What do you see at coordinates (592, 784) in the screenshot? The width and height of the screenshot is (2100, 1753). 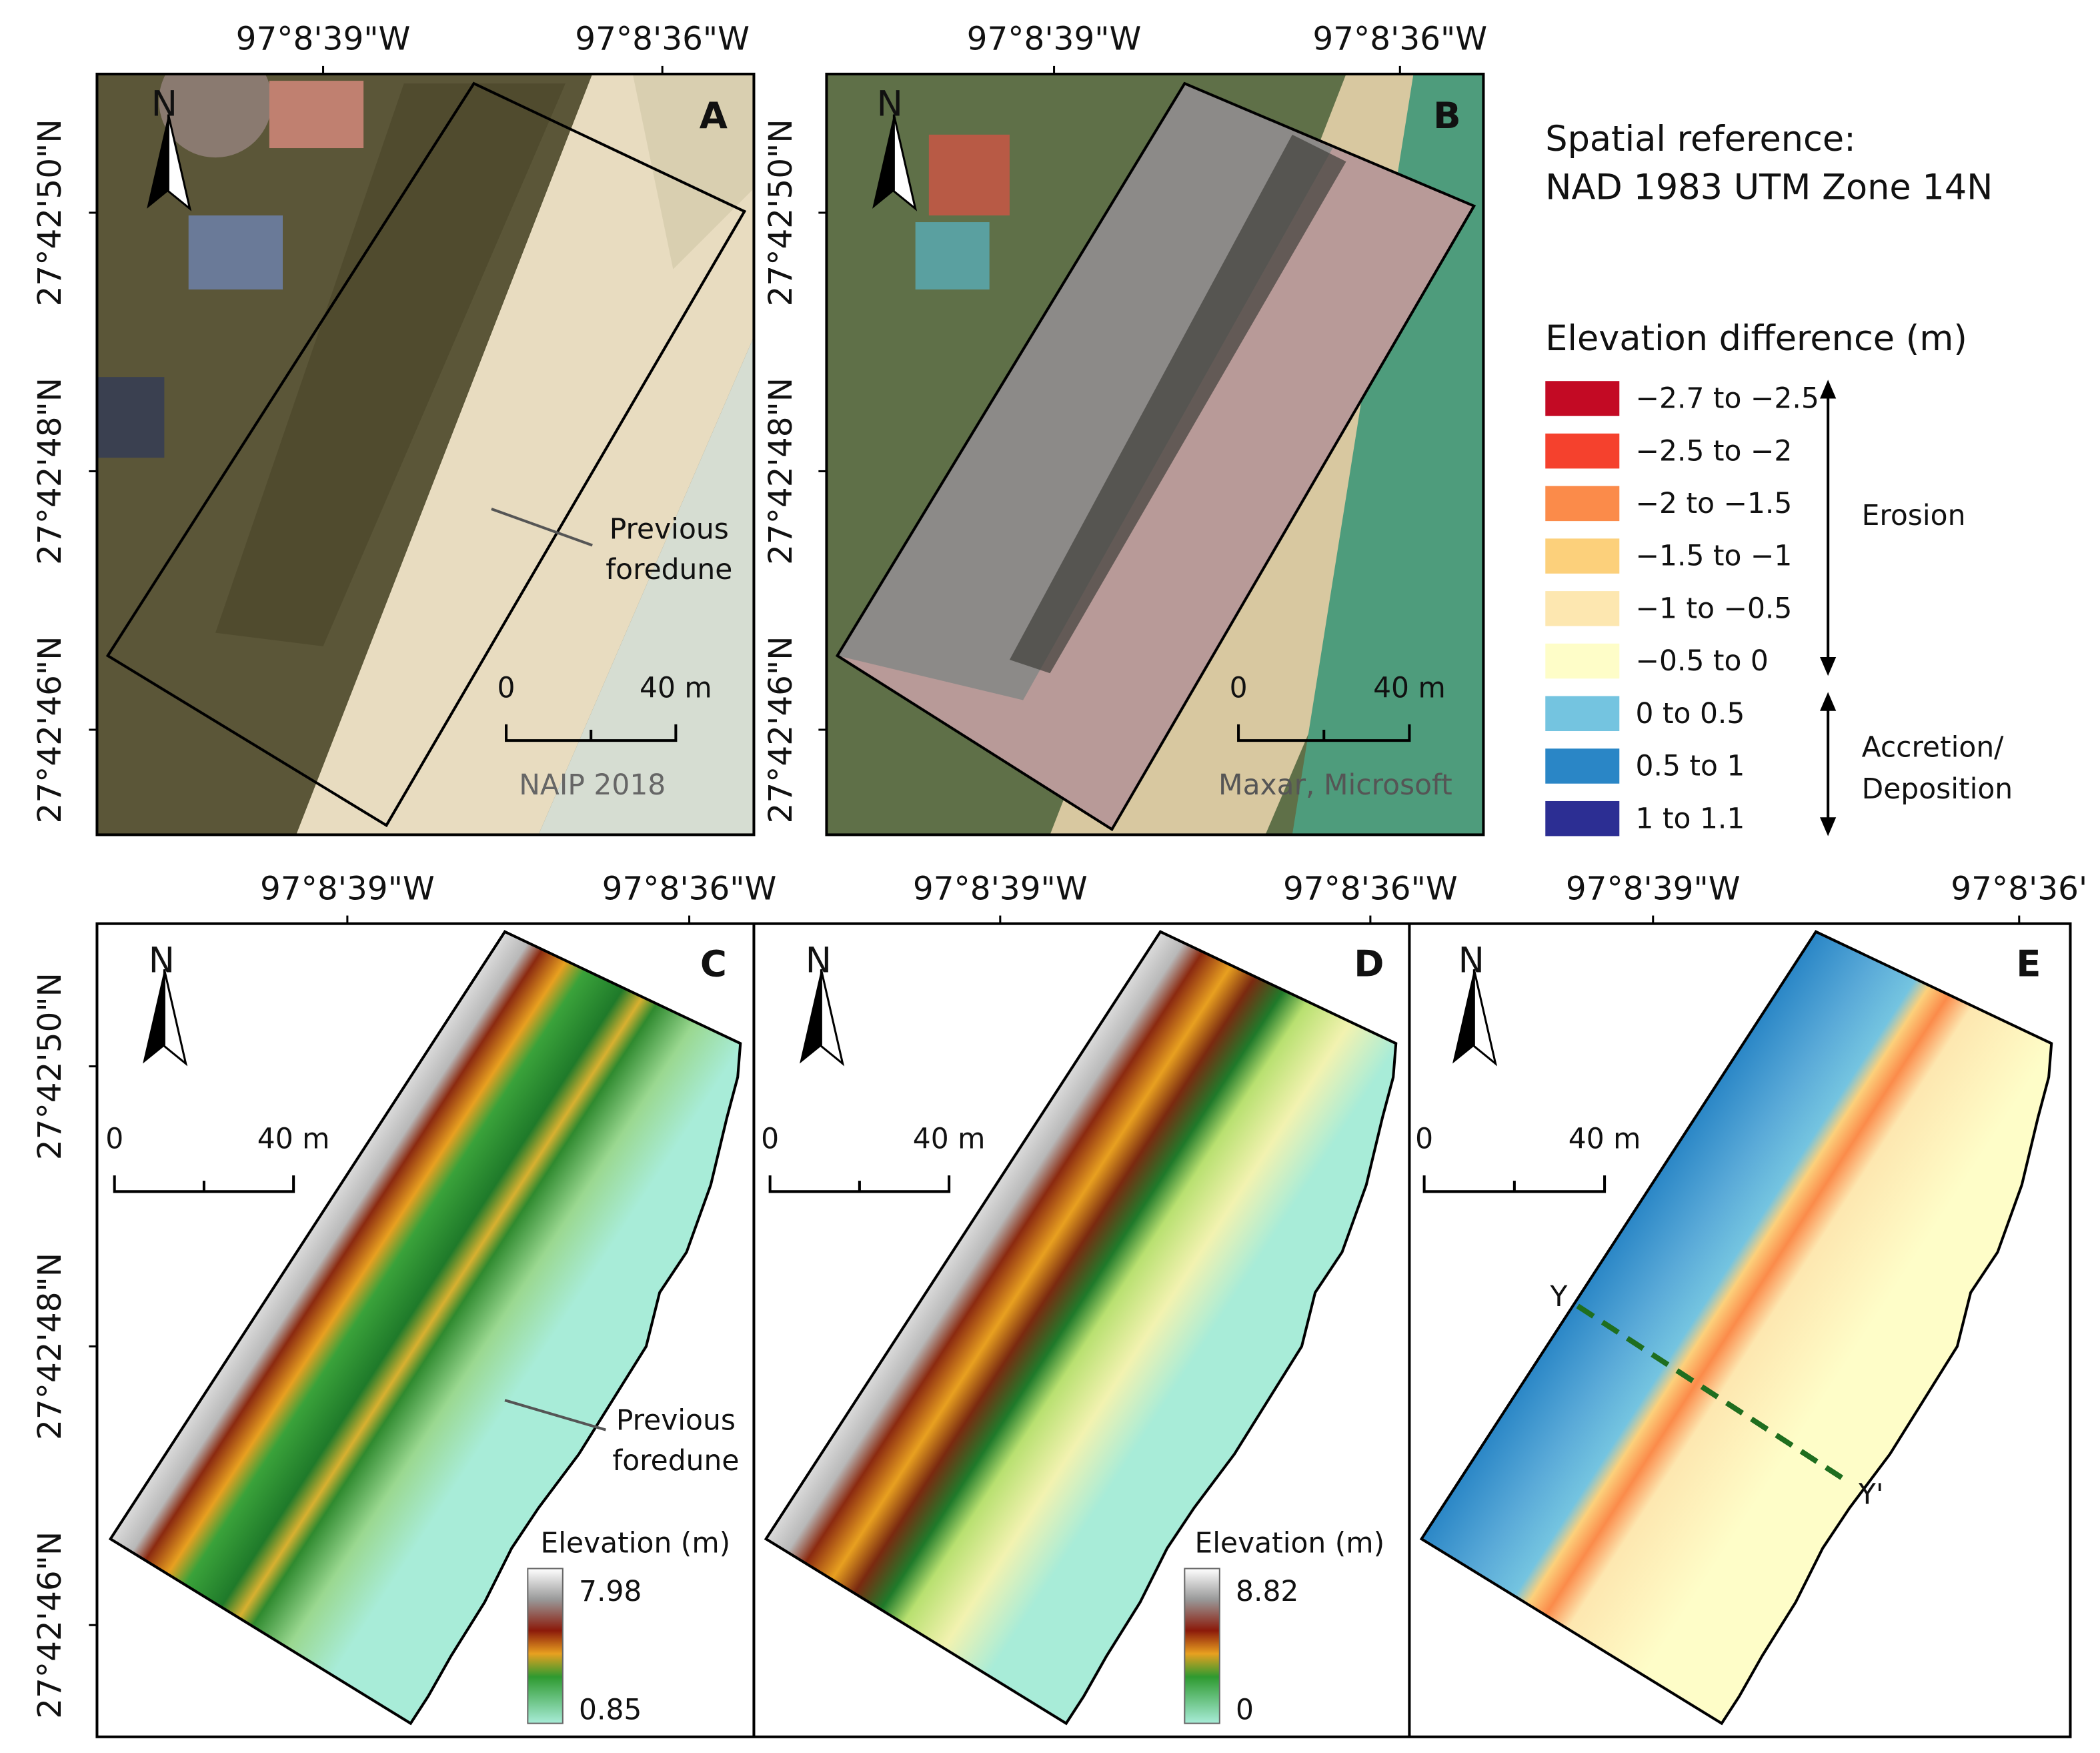 I see `image-source: NAIP 2018` at bounding box center [592, 784].